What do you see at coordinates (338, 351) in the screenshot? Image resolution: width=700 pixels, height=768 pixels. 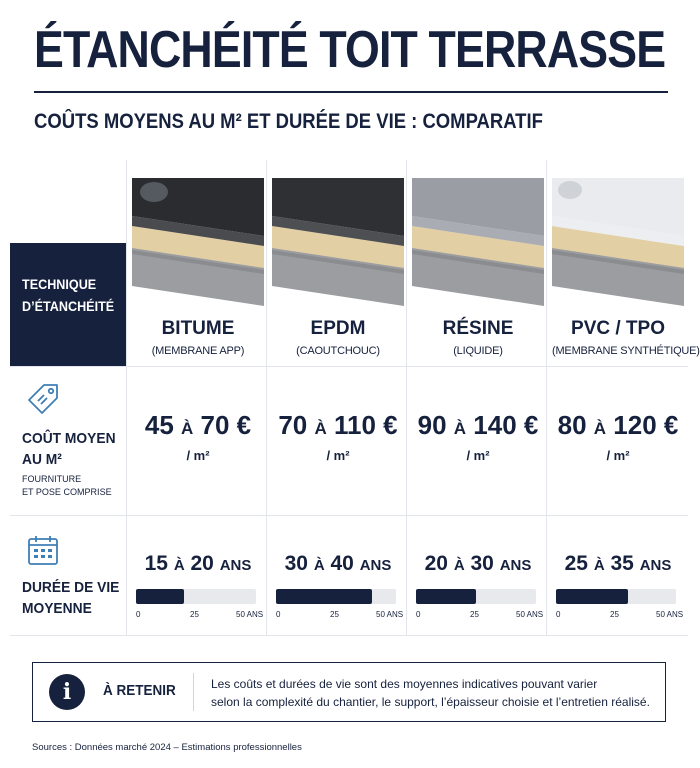 I see `product-subtitle: (CAOUTCHOUC)` at bounding box center [338, 351].